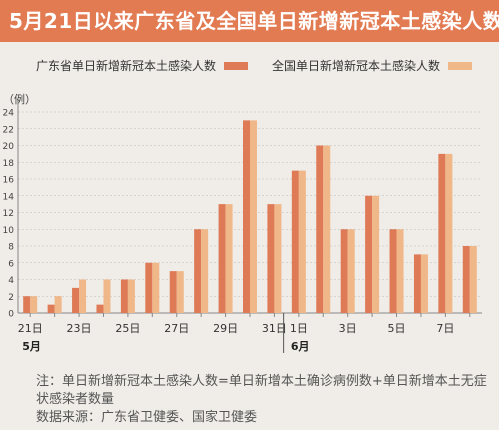  What do you see at coordinates (147, 417) in the screenshot?
I see `data-source: 数据来源：广东省卫健委、国家卫健委` at bounding box center [147, 417].